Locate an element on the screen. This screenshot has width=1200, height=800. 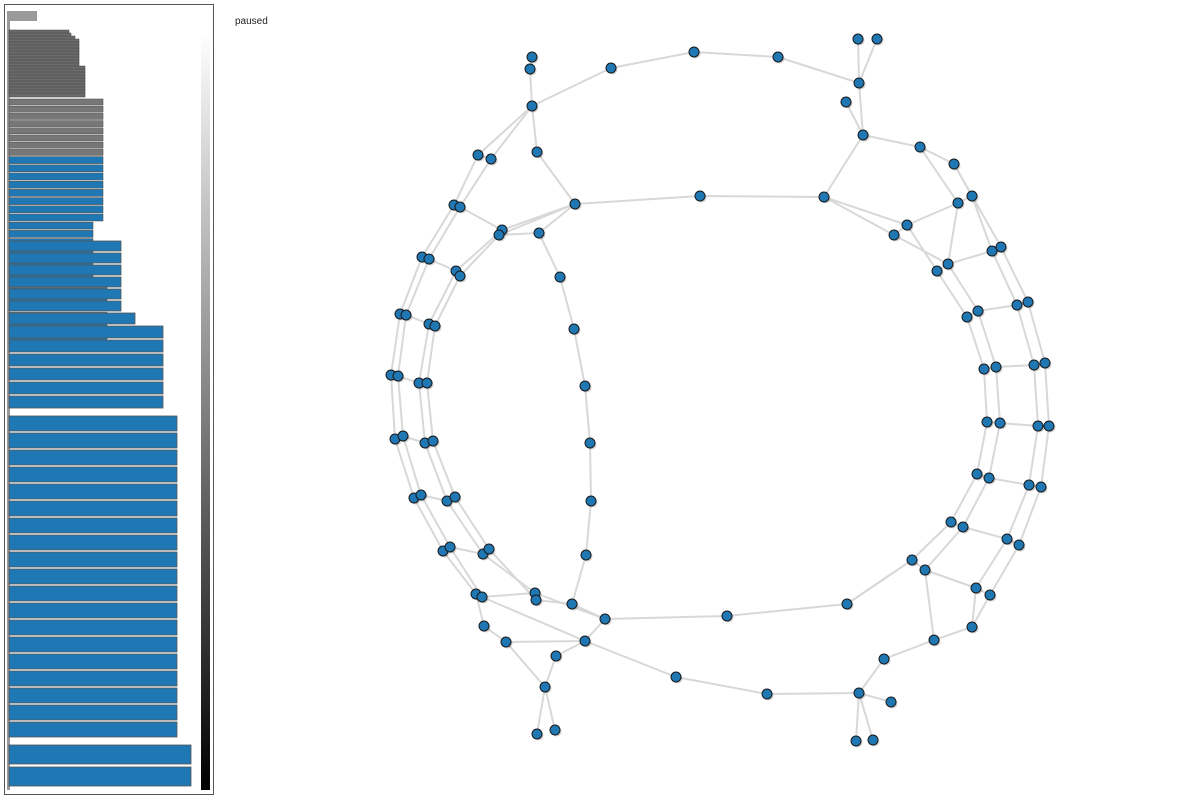
bar-blue is located at coordinates (93, 474).